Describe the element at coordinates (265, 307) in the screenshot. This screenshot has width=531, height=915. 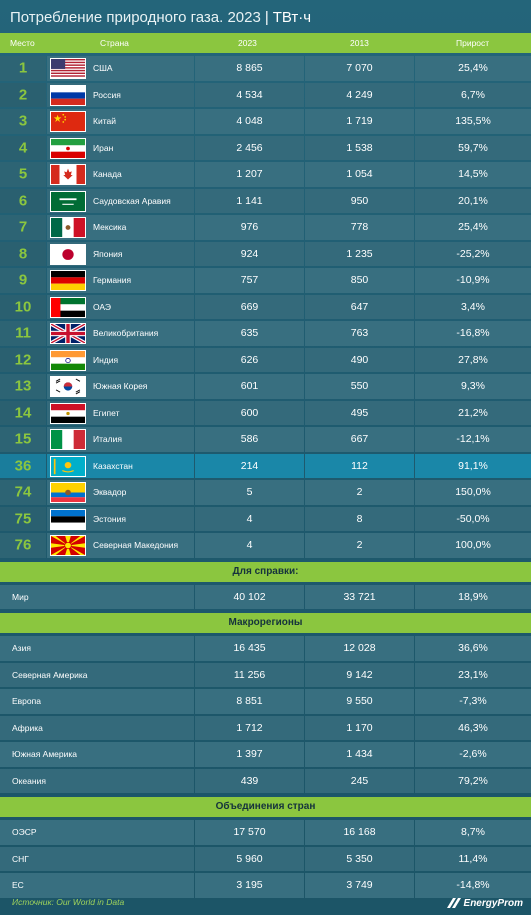
I see `table-row: 10 ОАЭ 669 647 3,4%` at that location.